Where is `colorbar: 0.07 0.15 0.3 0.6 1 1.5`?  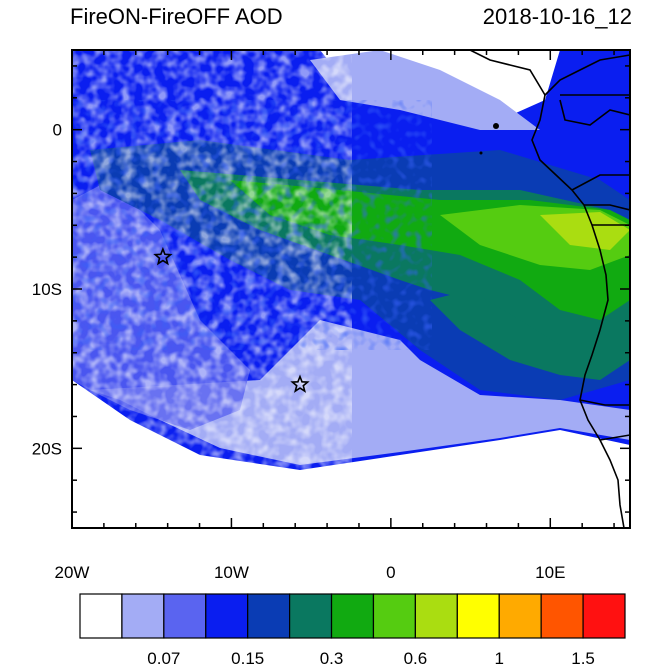
colorbar: 0.07 0.15 0.3 0.6 1 1.5 is located at coordinates (352, 630).